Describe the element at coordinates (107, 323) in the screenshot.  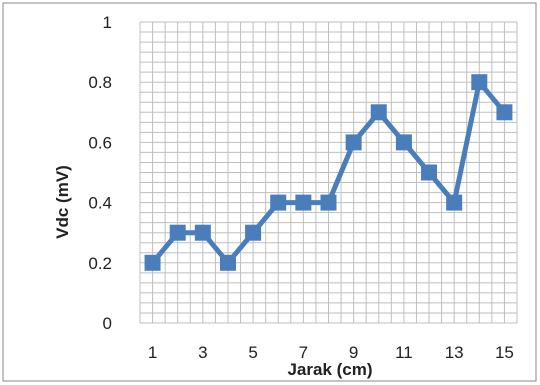
I see `y-tick-label: 0` at that location.